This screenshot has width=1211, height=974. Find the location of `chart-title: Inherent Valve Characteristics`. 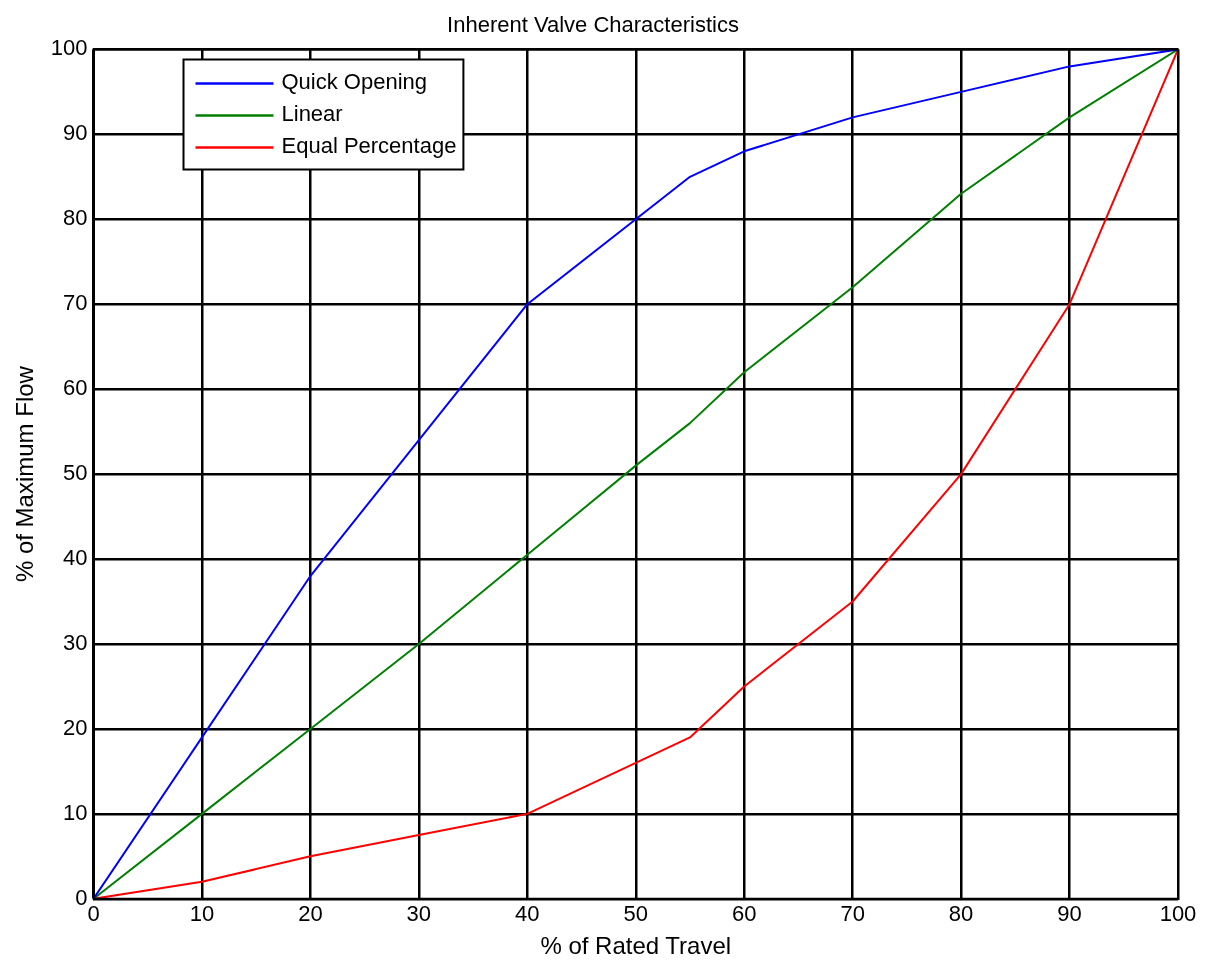

chart-title: Inherent Valve Characteristics is located at coordinates (593, 25).